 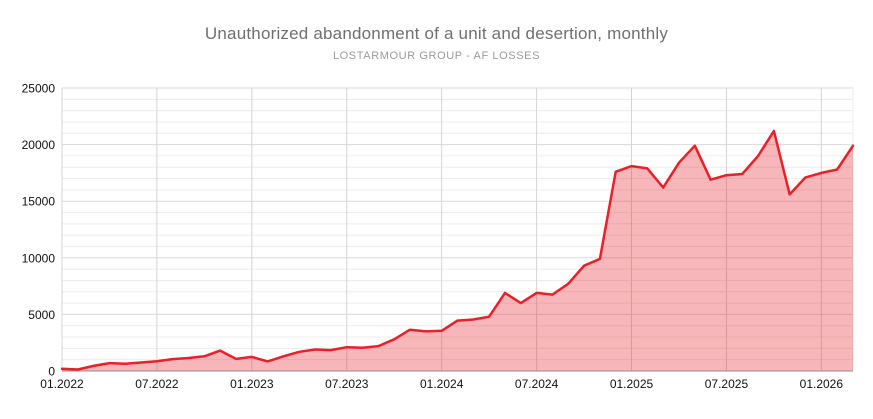 What do you see at coordinates (157, 384) in the screenshot?
I see `x-axis-tick-label: 07.2022` at bounding box center [157, 384].